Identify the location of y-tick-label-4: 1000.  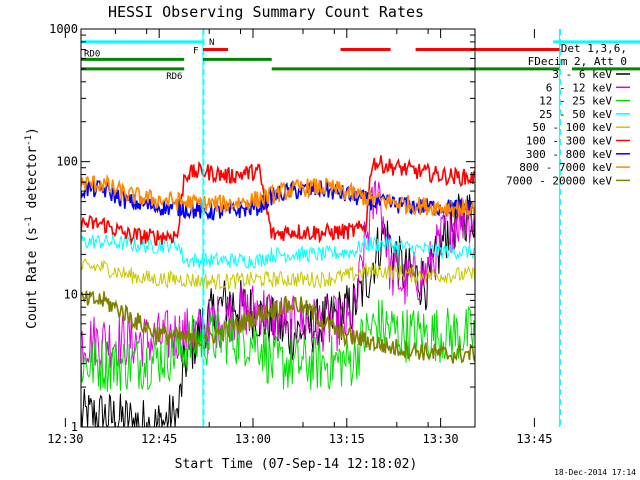
(63, 29).